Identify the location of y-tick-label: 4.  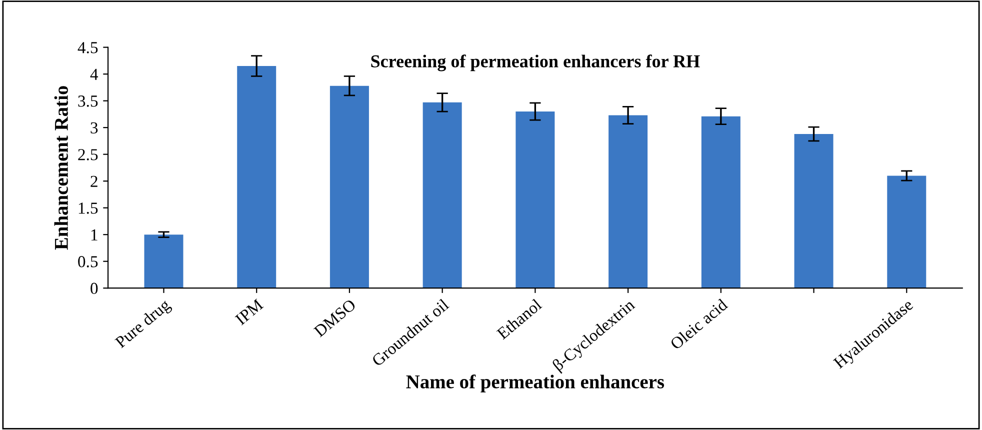
(94, 74).